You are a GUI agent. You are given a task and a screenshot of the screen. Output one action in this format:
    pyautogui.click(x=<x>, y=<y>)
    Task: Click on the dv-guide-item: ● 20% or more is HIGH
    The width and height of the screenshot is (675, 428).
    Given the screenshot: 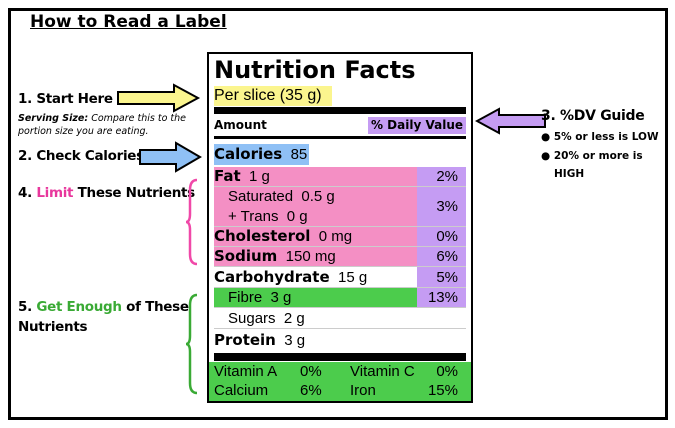 What is the action you would take?
    pyautogui.click(x=592, y=165)
    